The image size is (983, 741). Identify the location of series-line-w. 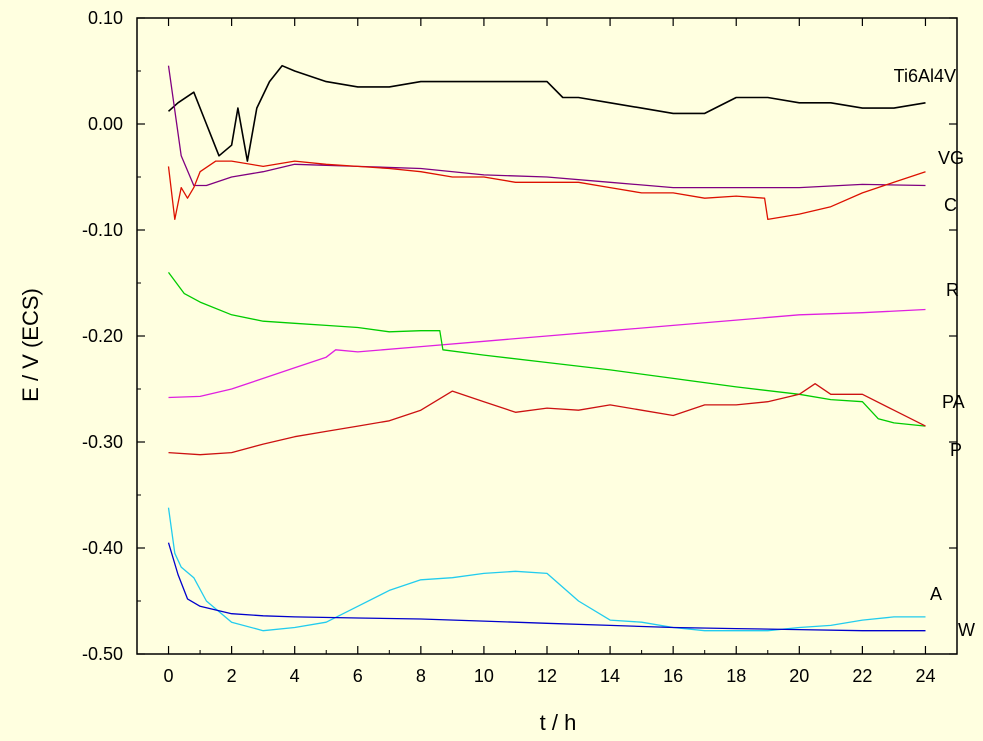
(546, 587).